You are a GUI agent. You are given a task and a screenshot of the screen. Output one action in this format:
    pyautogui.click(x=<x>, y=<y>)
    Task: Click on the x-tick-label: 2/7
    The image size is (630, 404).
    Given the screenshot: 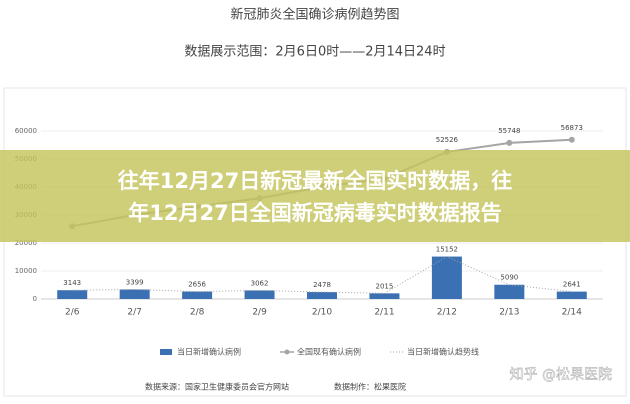 What is the action you would take?
    pyautogui.click(x=134, y=313)
    